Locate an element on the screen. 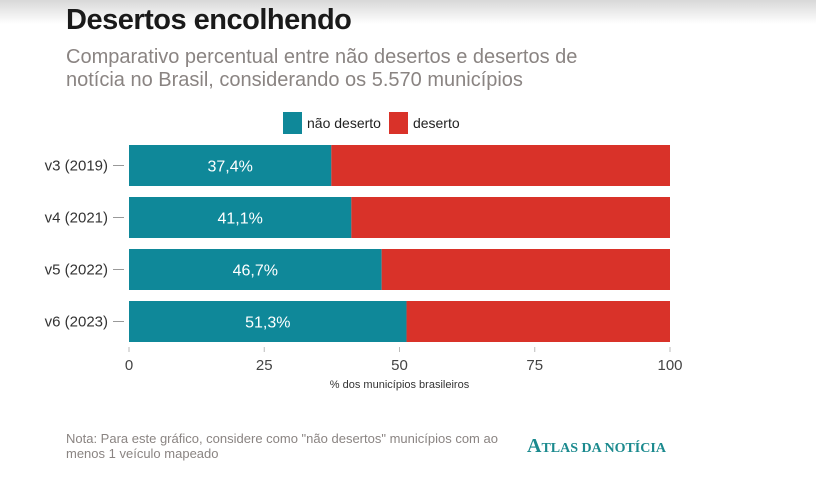 The width and height of the screenshot is (816, 480). legend-swatch-nao-deserto is located at coordinates (292, 123).